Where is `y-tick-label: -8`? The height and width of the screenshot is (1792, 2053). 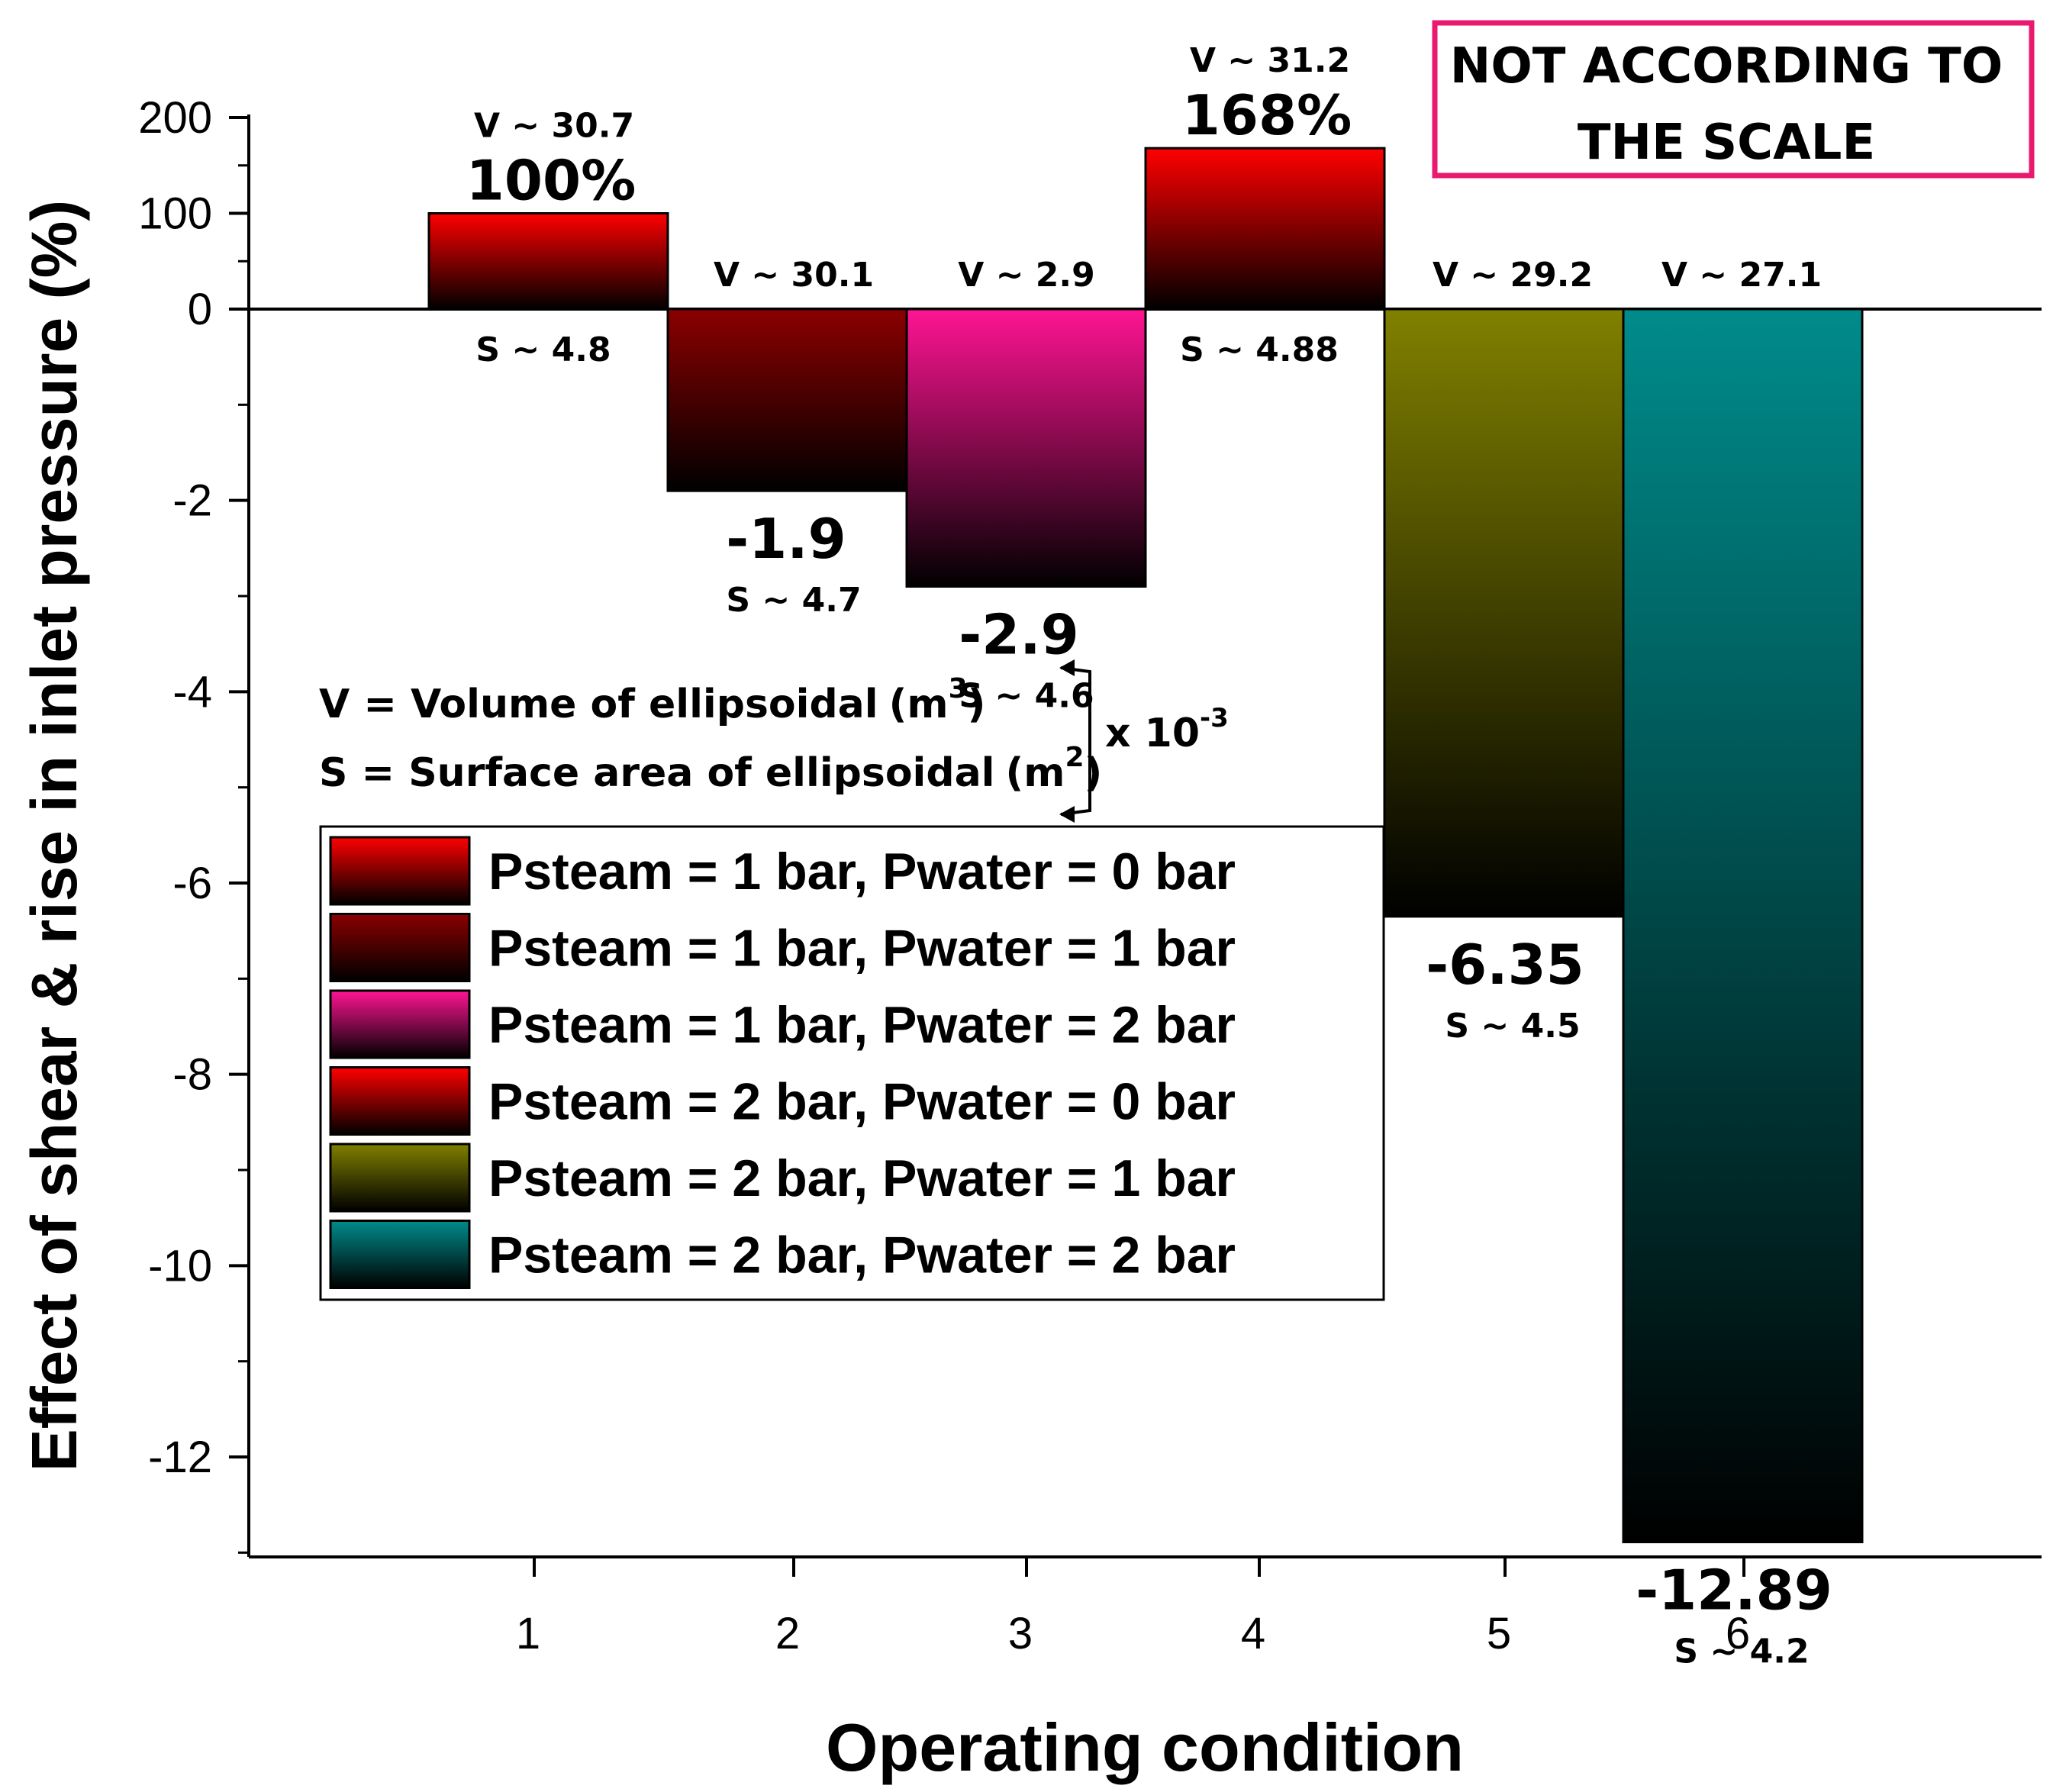 y-tick-label: -8 is located at coordinates (192, 1075).